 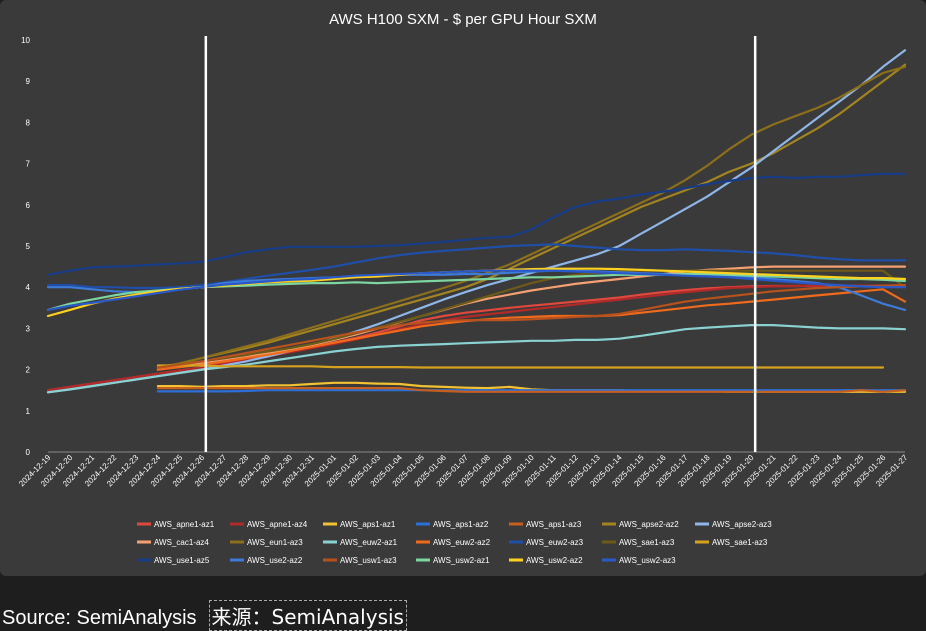 I want to click on legend-label: AWS_aps1-az3, so click(x=554, y=524).